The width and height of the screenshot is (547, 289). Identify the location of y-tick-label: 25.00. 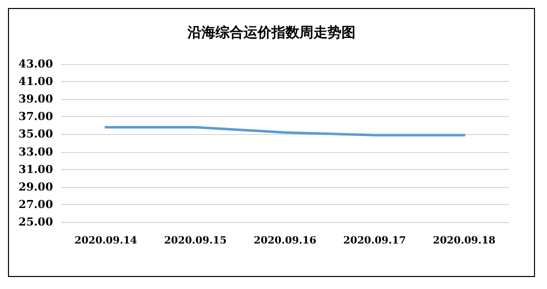
(36, 222).